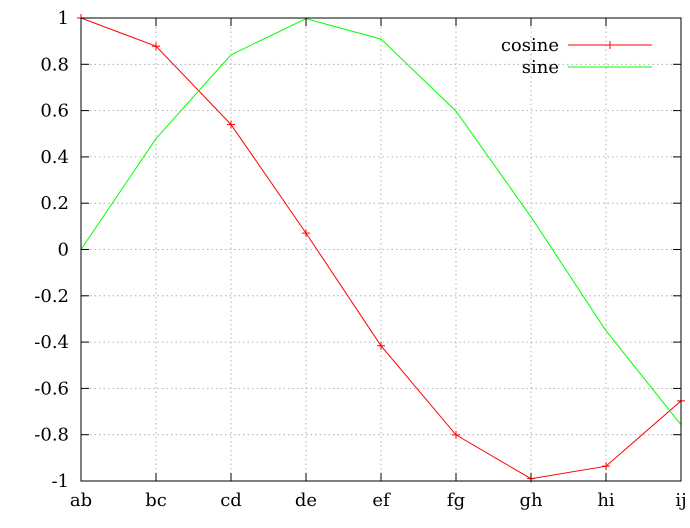 The image size is (690, 528). I want to click on x-tick-label: hi, so click(606, 500).